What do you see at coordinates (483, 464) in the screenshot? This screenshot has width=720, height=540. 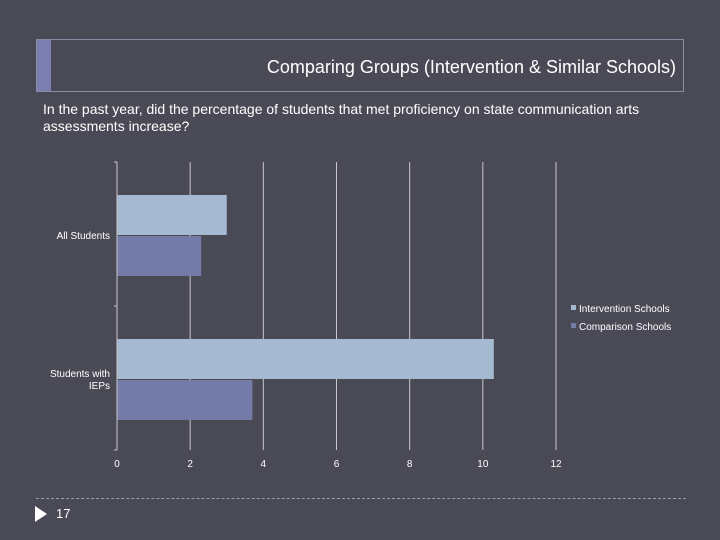 I see `x-tick-label: 10` at bounding box center [483, 464].